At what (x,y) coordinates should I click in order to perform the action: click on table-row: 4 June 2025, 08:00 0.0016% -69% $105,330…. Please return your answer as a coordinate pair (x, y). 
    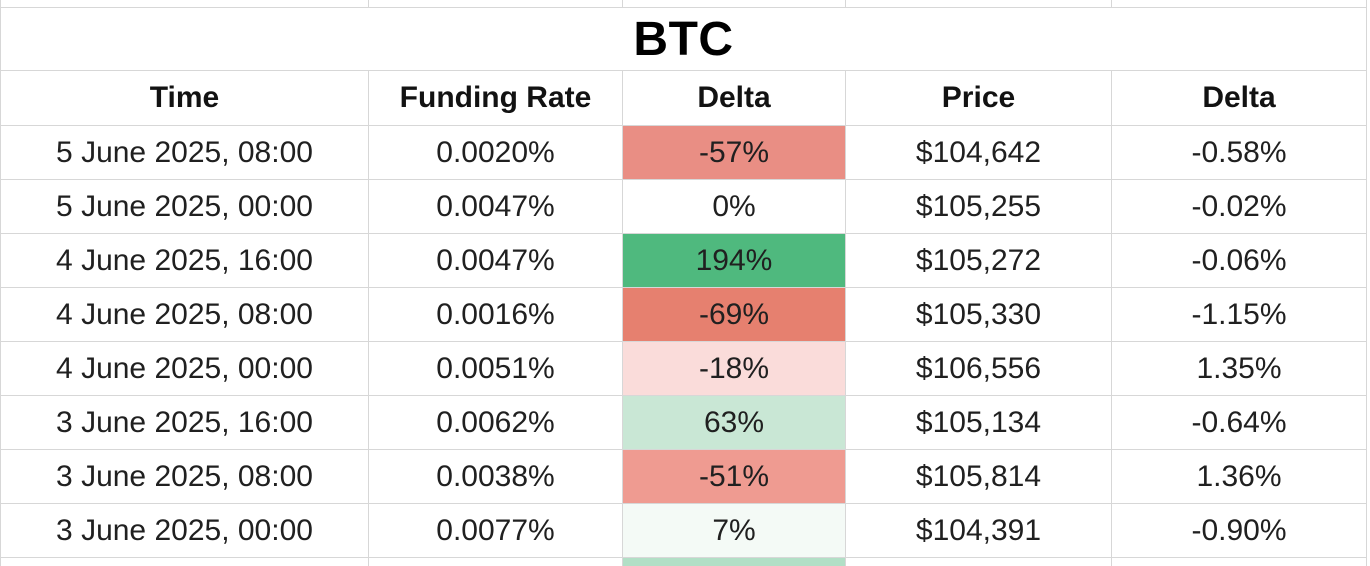
    Looking at the image, I should click on (684, 315).